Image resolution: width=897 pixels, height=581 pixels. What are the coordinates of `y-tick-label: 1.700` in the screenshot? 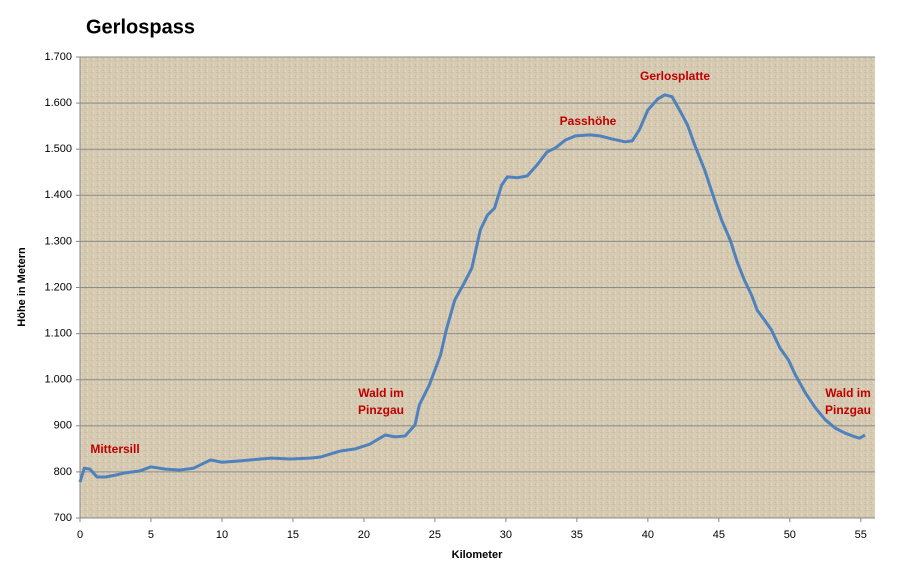 It's located at (58, 57).